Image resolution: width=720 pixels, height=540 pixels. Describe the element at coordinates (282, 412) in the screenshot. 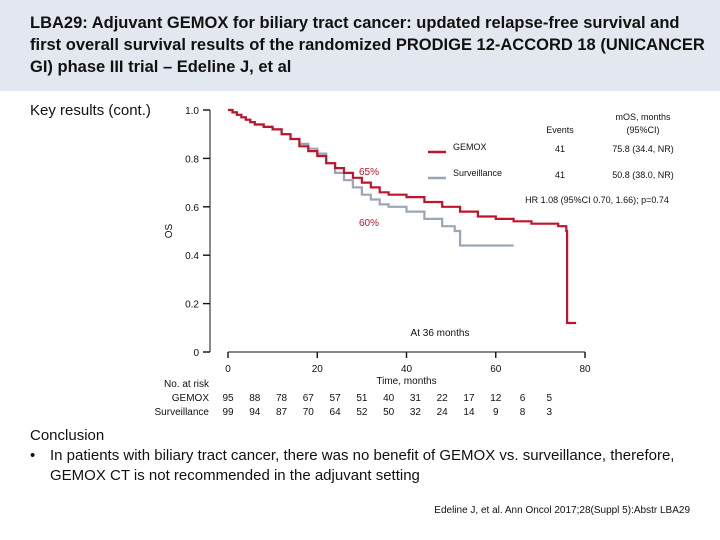

I see `risk-value: 87` at that location.